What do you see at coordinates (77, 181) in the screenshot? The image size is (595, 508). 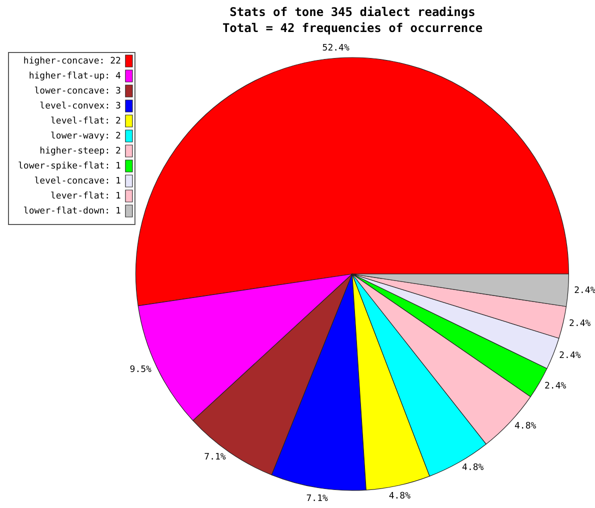 I see `legend-label: level-concave: 1` at bounding box center [77, 181].